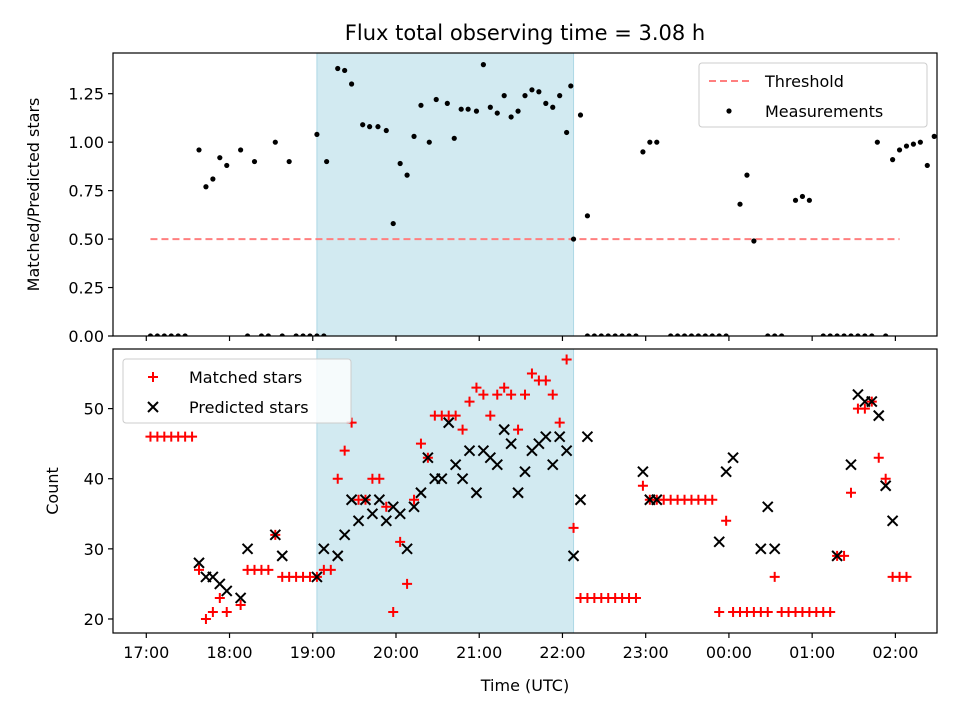 The image size is (960, 720). I want to click on legend-predicted-marker, so click(153, 407).